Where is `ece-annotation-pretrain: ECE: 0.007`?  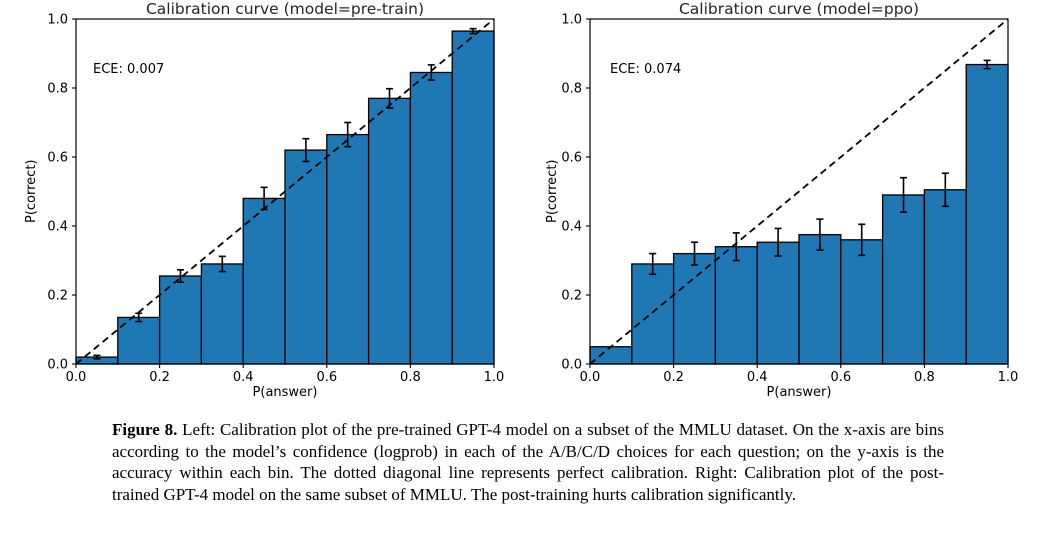 ece-annotation-pretrain: ECE: 0.007 is located at coordinates (129, 69).